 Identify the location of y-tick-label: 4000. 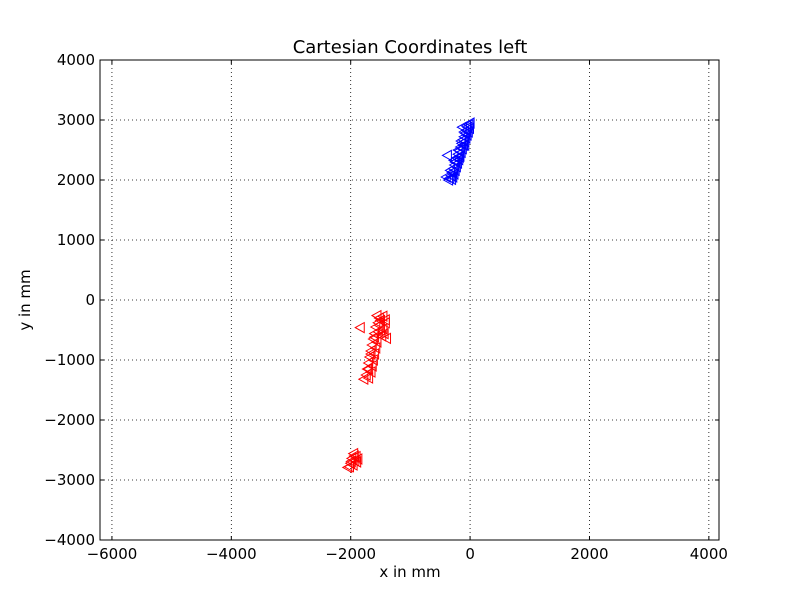
(76, 60).